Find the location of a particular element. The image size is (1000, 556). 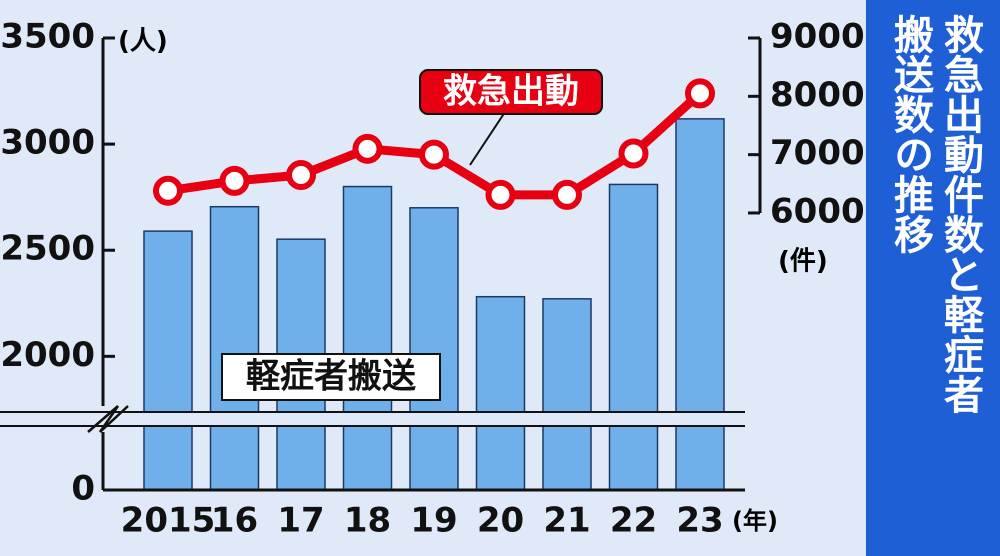

x-tick-label: 18 is located at coordinates (367, 521).